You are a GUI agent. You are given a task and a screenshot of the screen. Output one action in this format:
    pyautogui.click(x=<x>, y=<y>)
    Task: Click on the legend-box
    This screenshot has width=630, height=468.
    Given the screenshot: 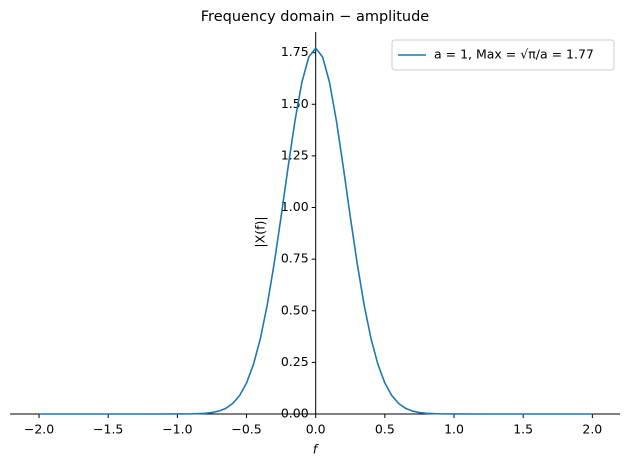 What is the action you would take?
    pyautogui.click(x=503, y=55)
    